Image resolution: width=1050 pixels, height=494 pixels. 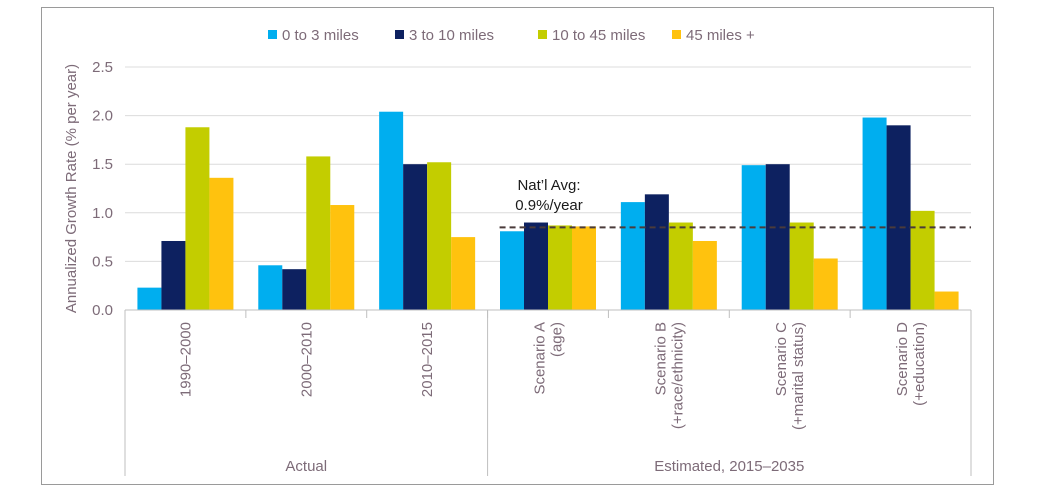 What do you see at coordinates (306, 359) in the screenshot?
I see `category-label: 2000–2010` at bounding box center [306, 359].